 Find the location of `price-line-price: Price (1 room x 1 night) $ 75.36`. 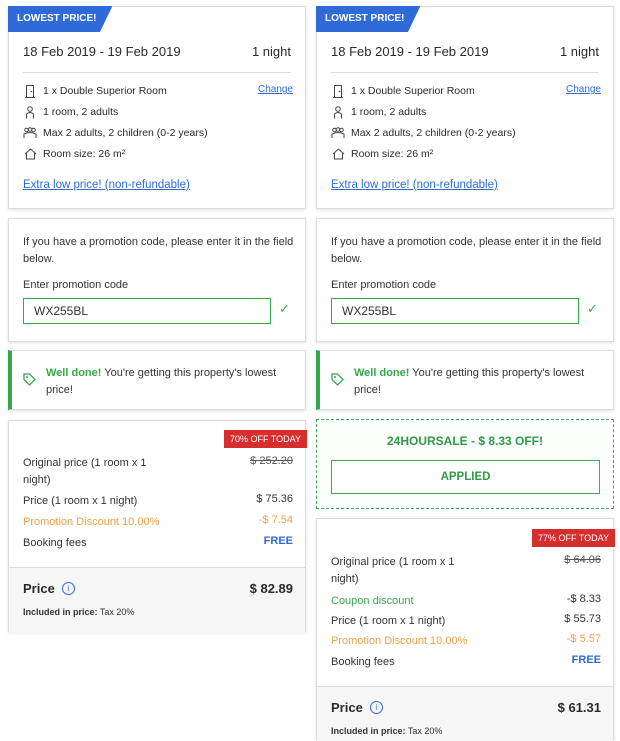

price-line-price: Price (1 room x 1 night) $ 75.36 is located at coordinates (158, 501).